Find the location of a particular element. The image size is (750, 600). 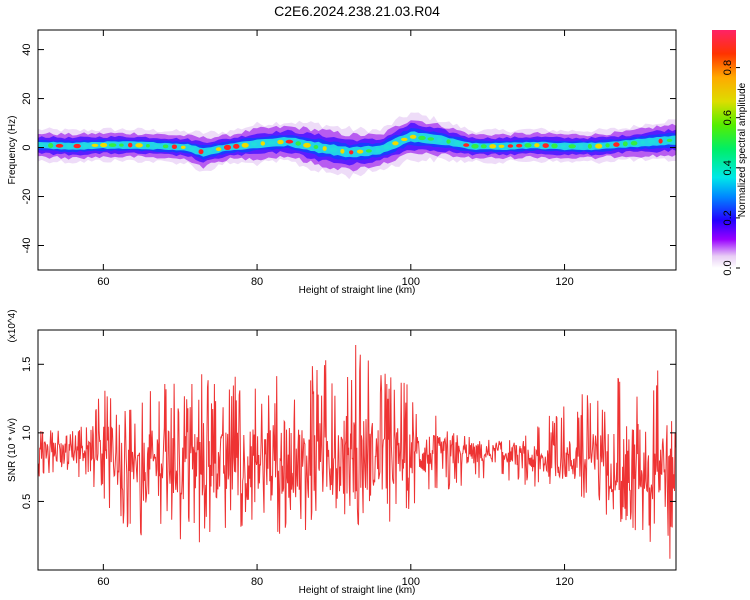

colorbar-tick-label: 0.4 is located at coordinates (728, 167).